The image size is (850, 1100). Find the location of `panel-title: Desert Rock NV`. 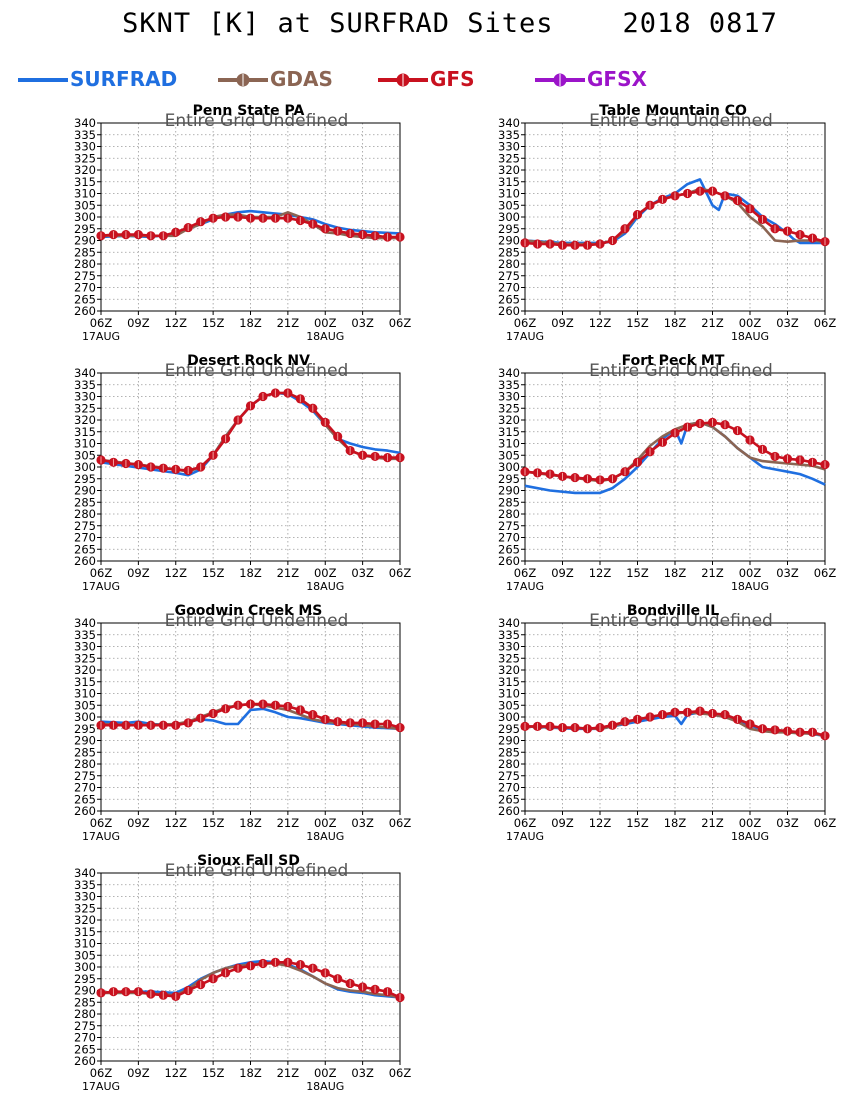

panel-title: Desert Rock NV is located at coordinates (248, 361).